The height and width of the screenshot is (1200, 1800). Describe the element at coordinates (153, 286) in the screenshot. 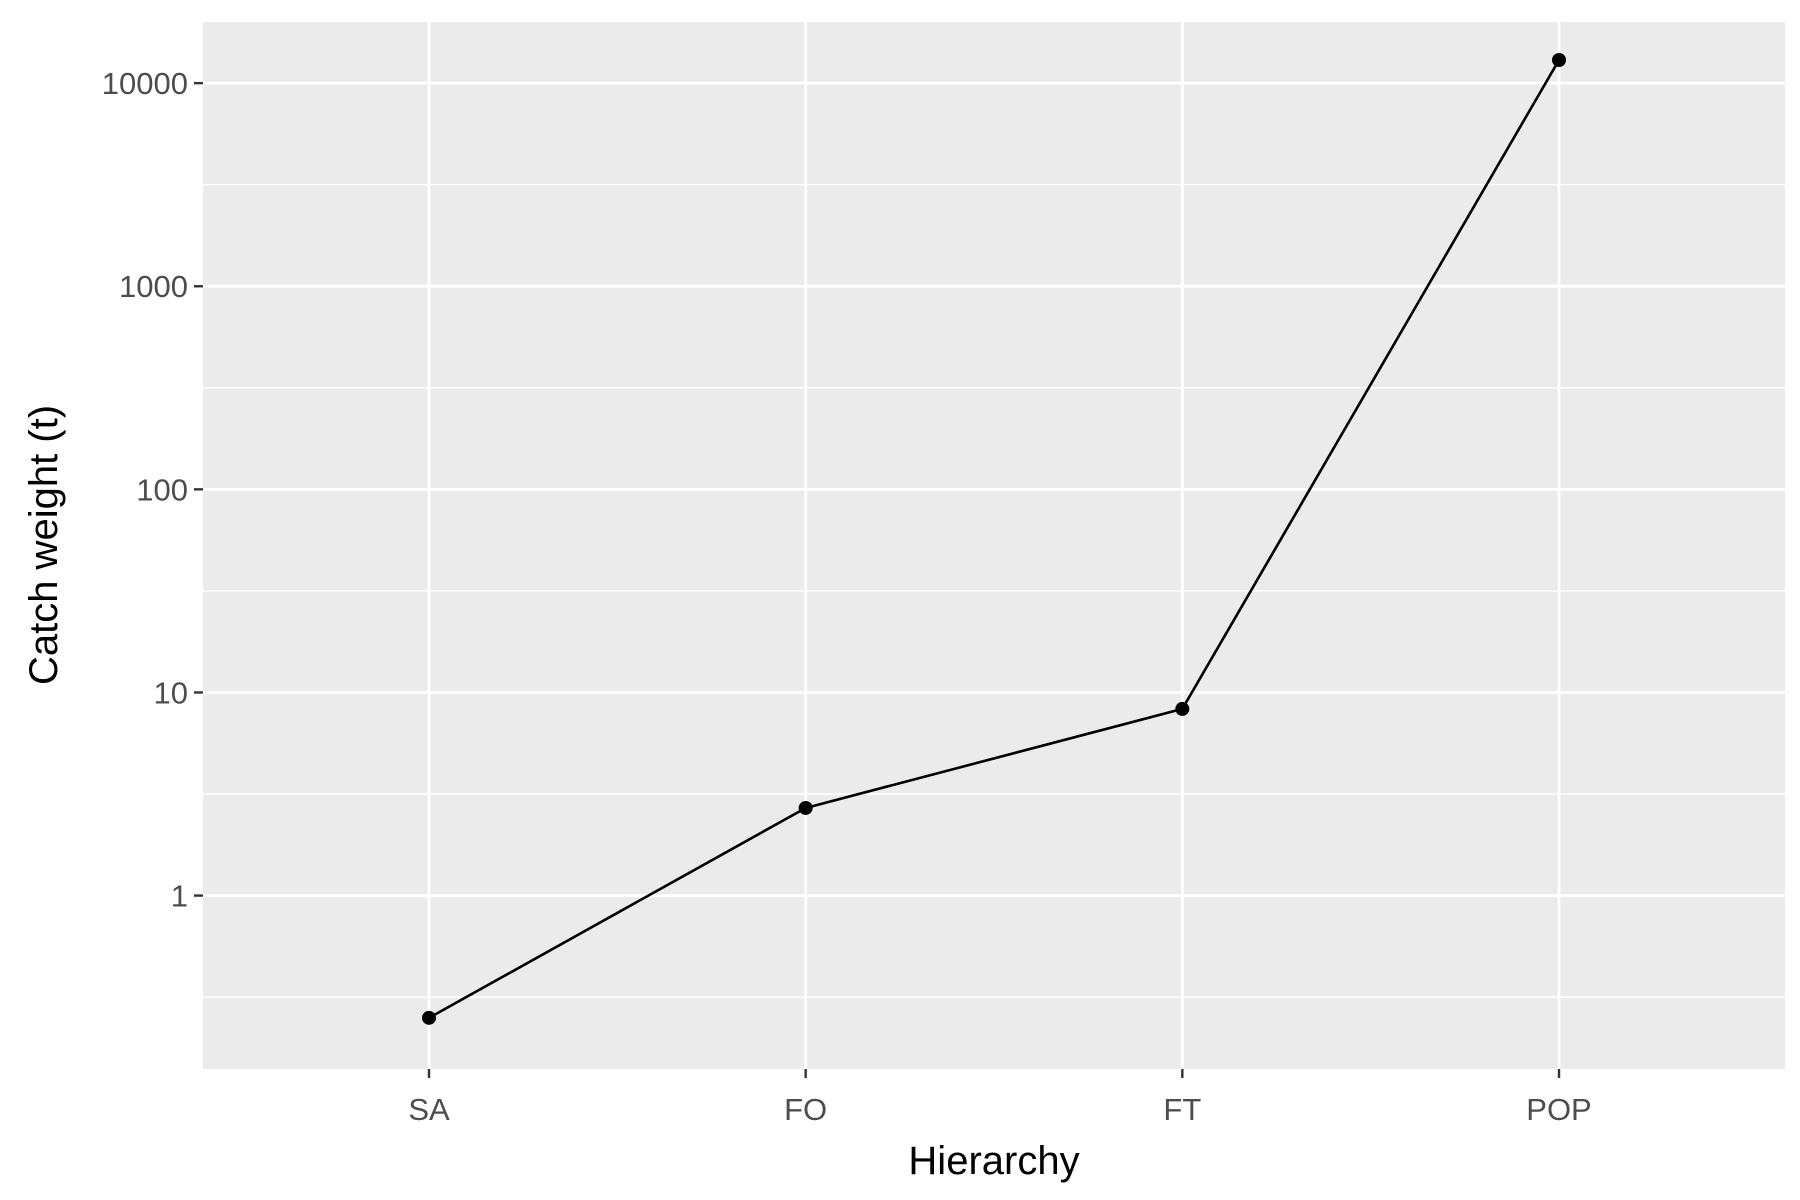

I see `y-tick-label: 1000` at that location.